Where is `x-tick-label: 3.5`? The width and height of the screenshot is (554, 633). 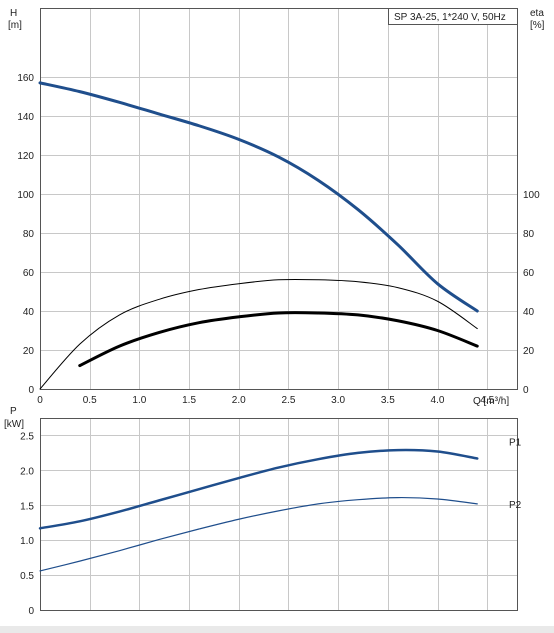 x-tick-label: 3.5 is located at coordinates (388, 400).